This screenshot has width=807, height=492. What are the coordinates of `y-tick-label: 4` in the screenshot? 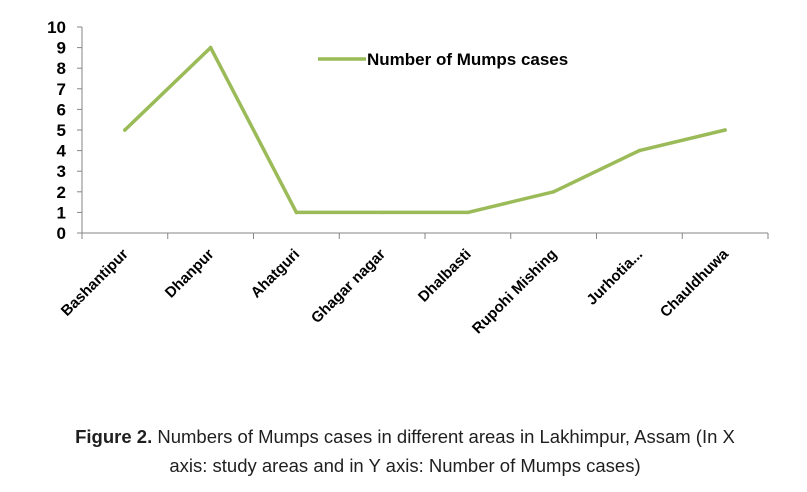 It's located at (62, 151).